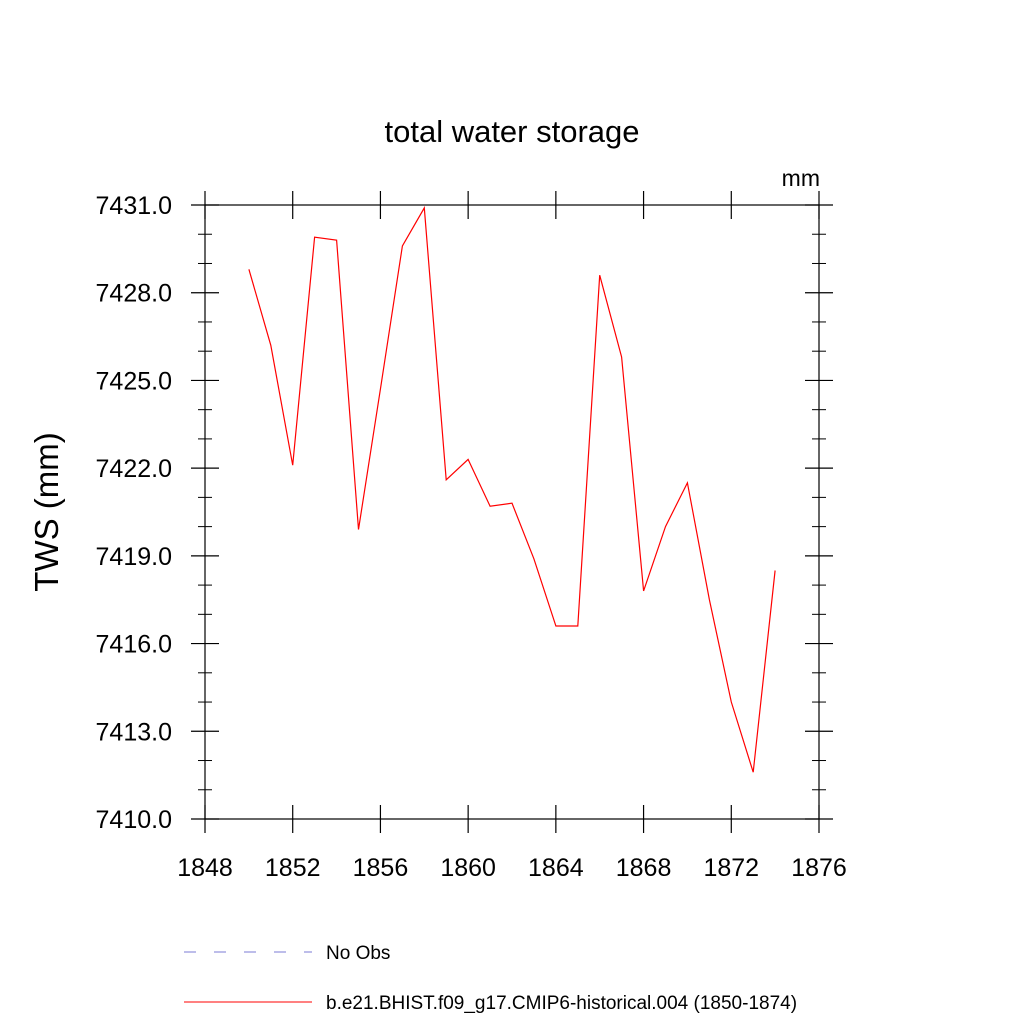  Describe the element at coordinates (381, 868) in the screenshot. I see `x-tick-label: 1856` at that location.